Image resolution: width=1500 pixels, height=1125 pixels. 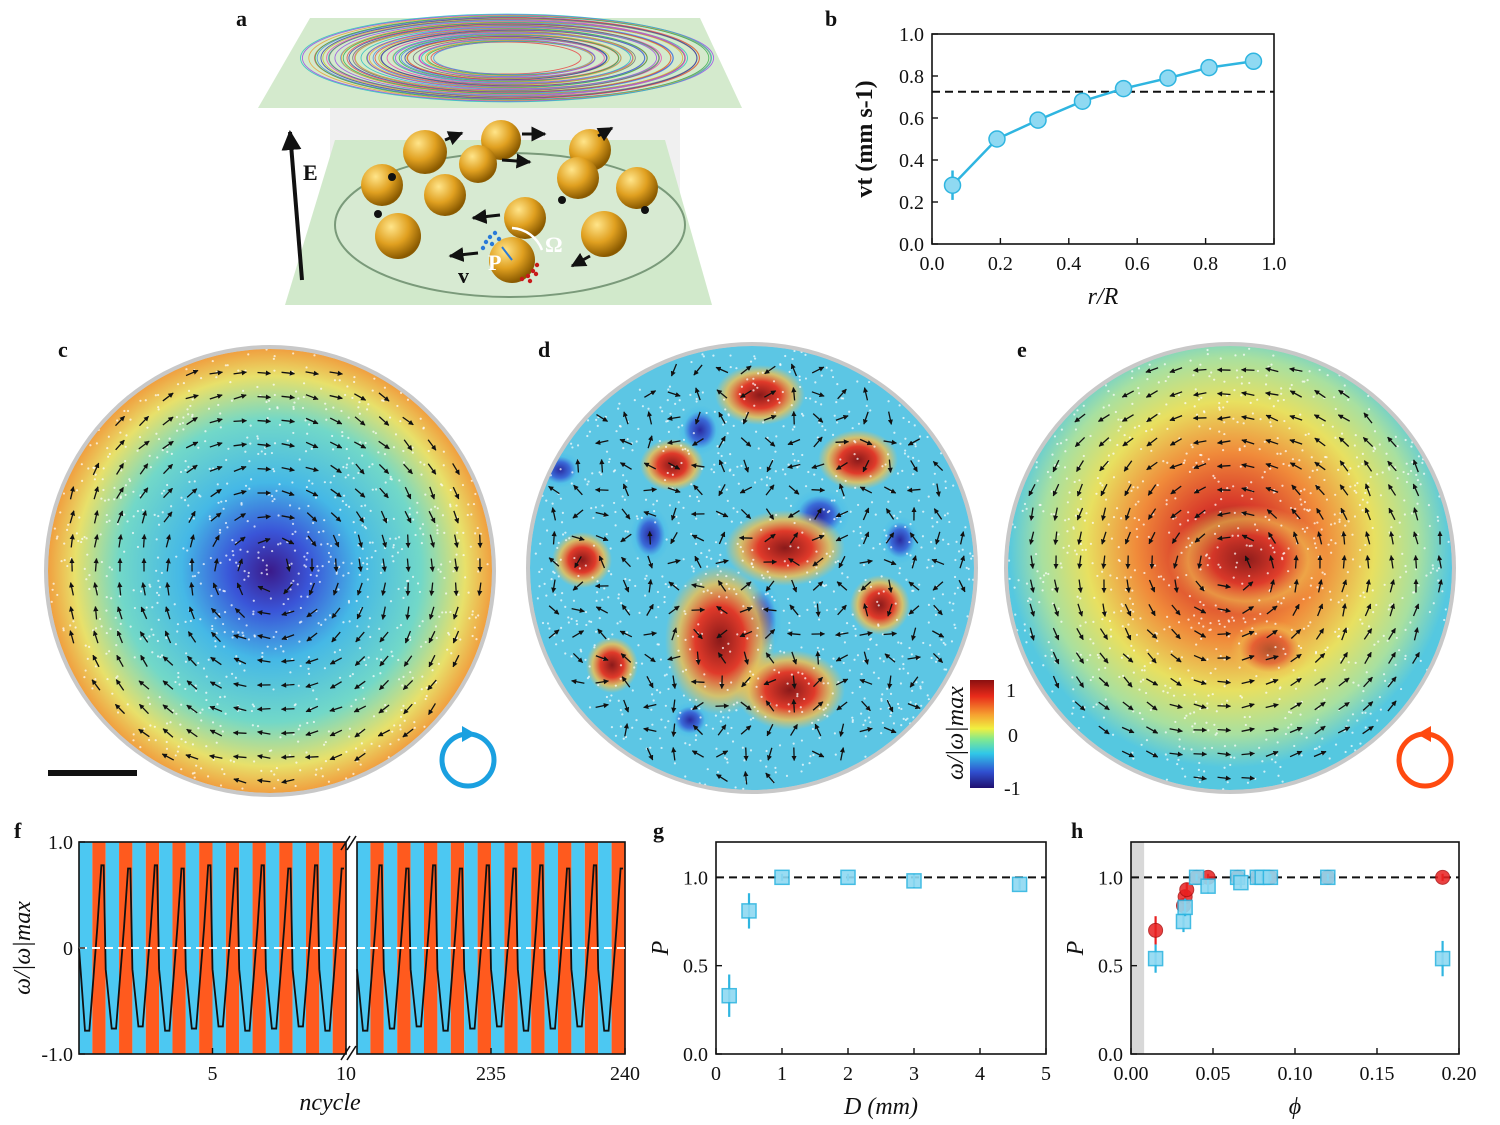 I want to click on y-tick-label-b: 0.8, so click(x=911, y=77).